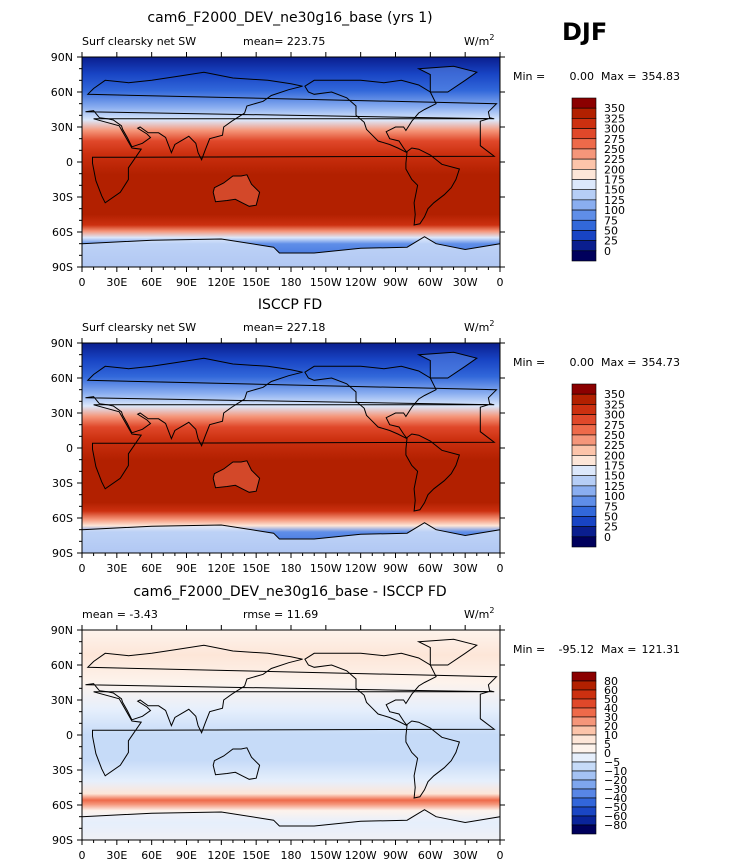  I want to click on lon-tick-label: 120E, so click(221, 568).